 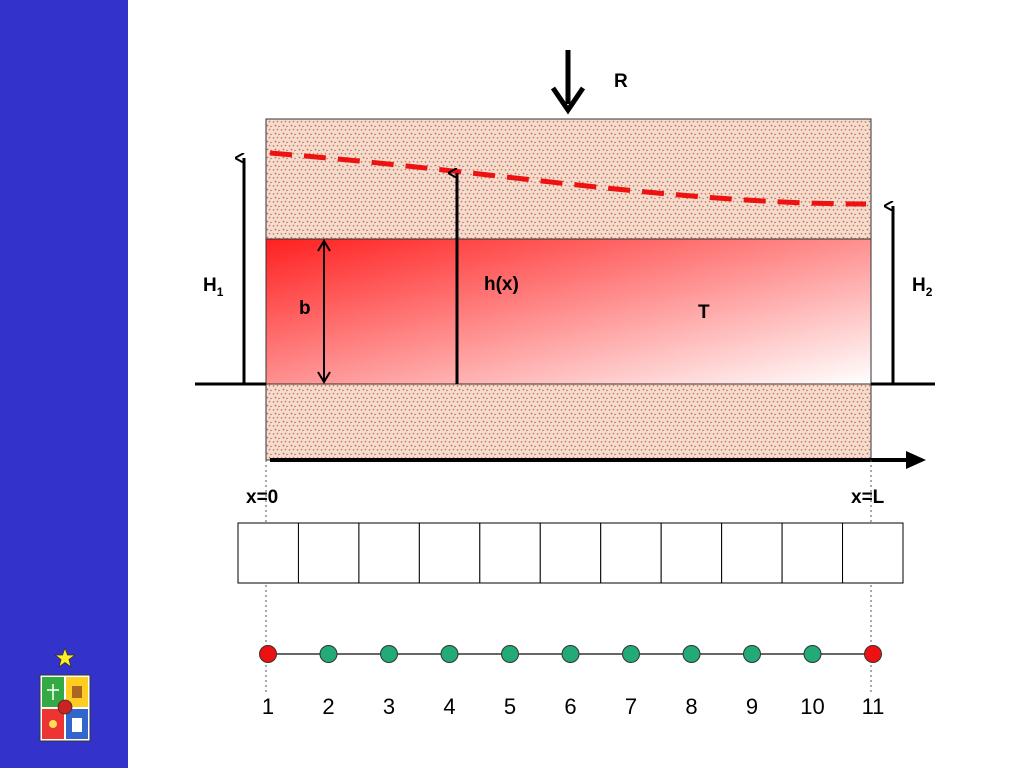 I want to click on node-chain: 1 2 3 4 5 6 7 8 9 10 11, so click(x=572, y=682).